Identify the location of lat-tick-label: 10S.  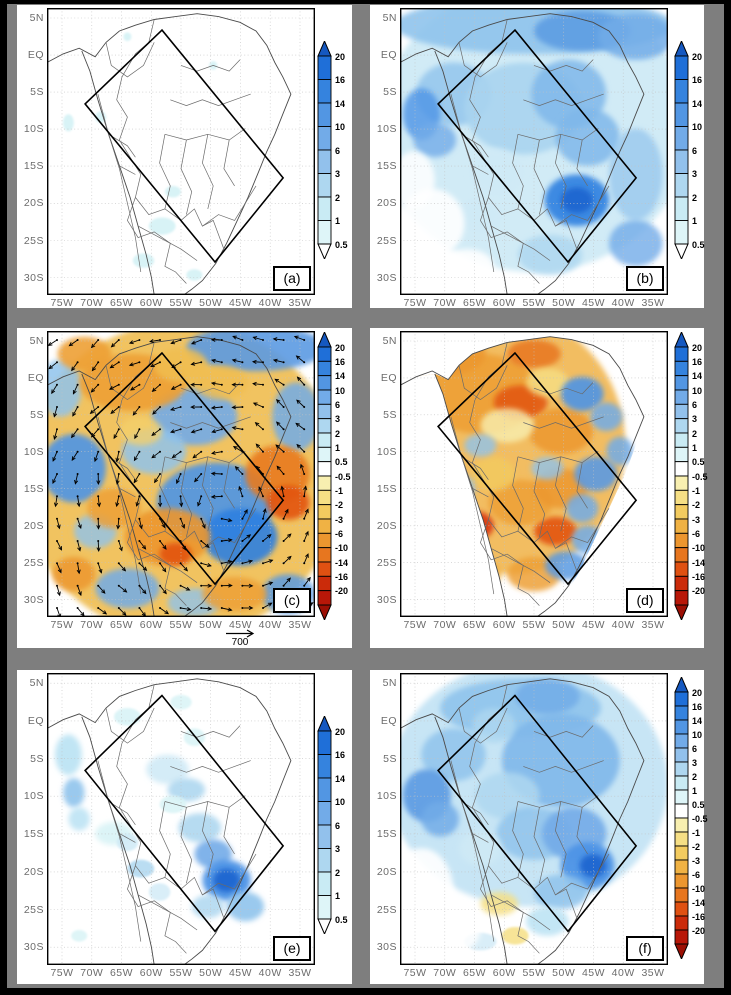
(33, 451).